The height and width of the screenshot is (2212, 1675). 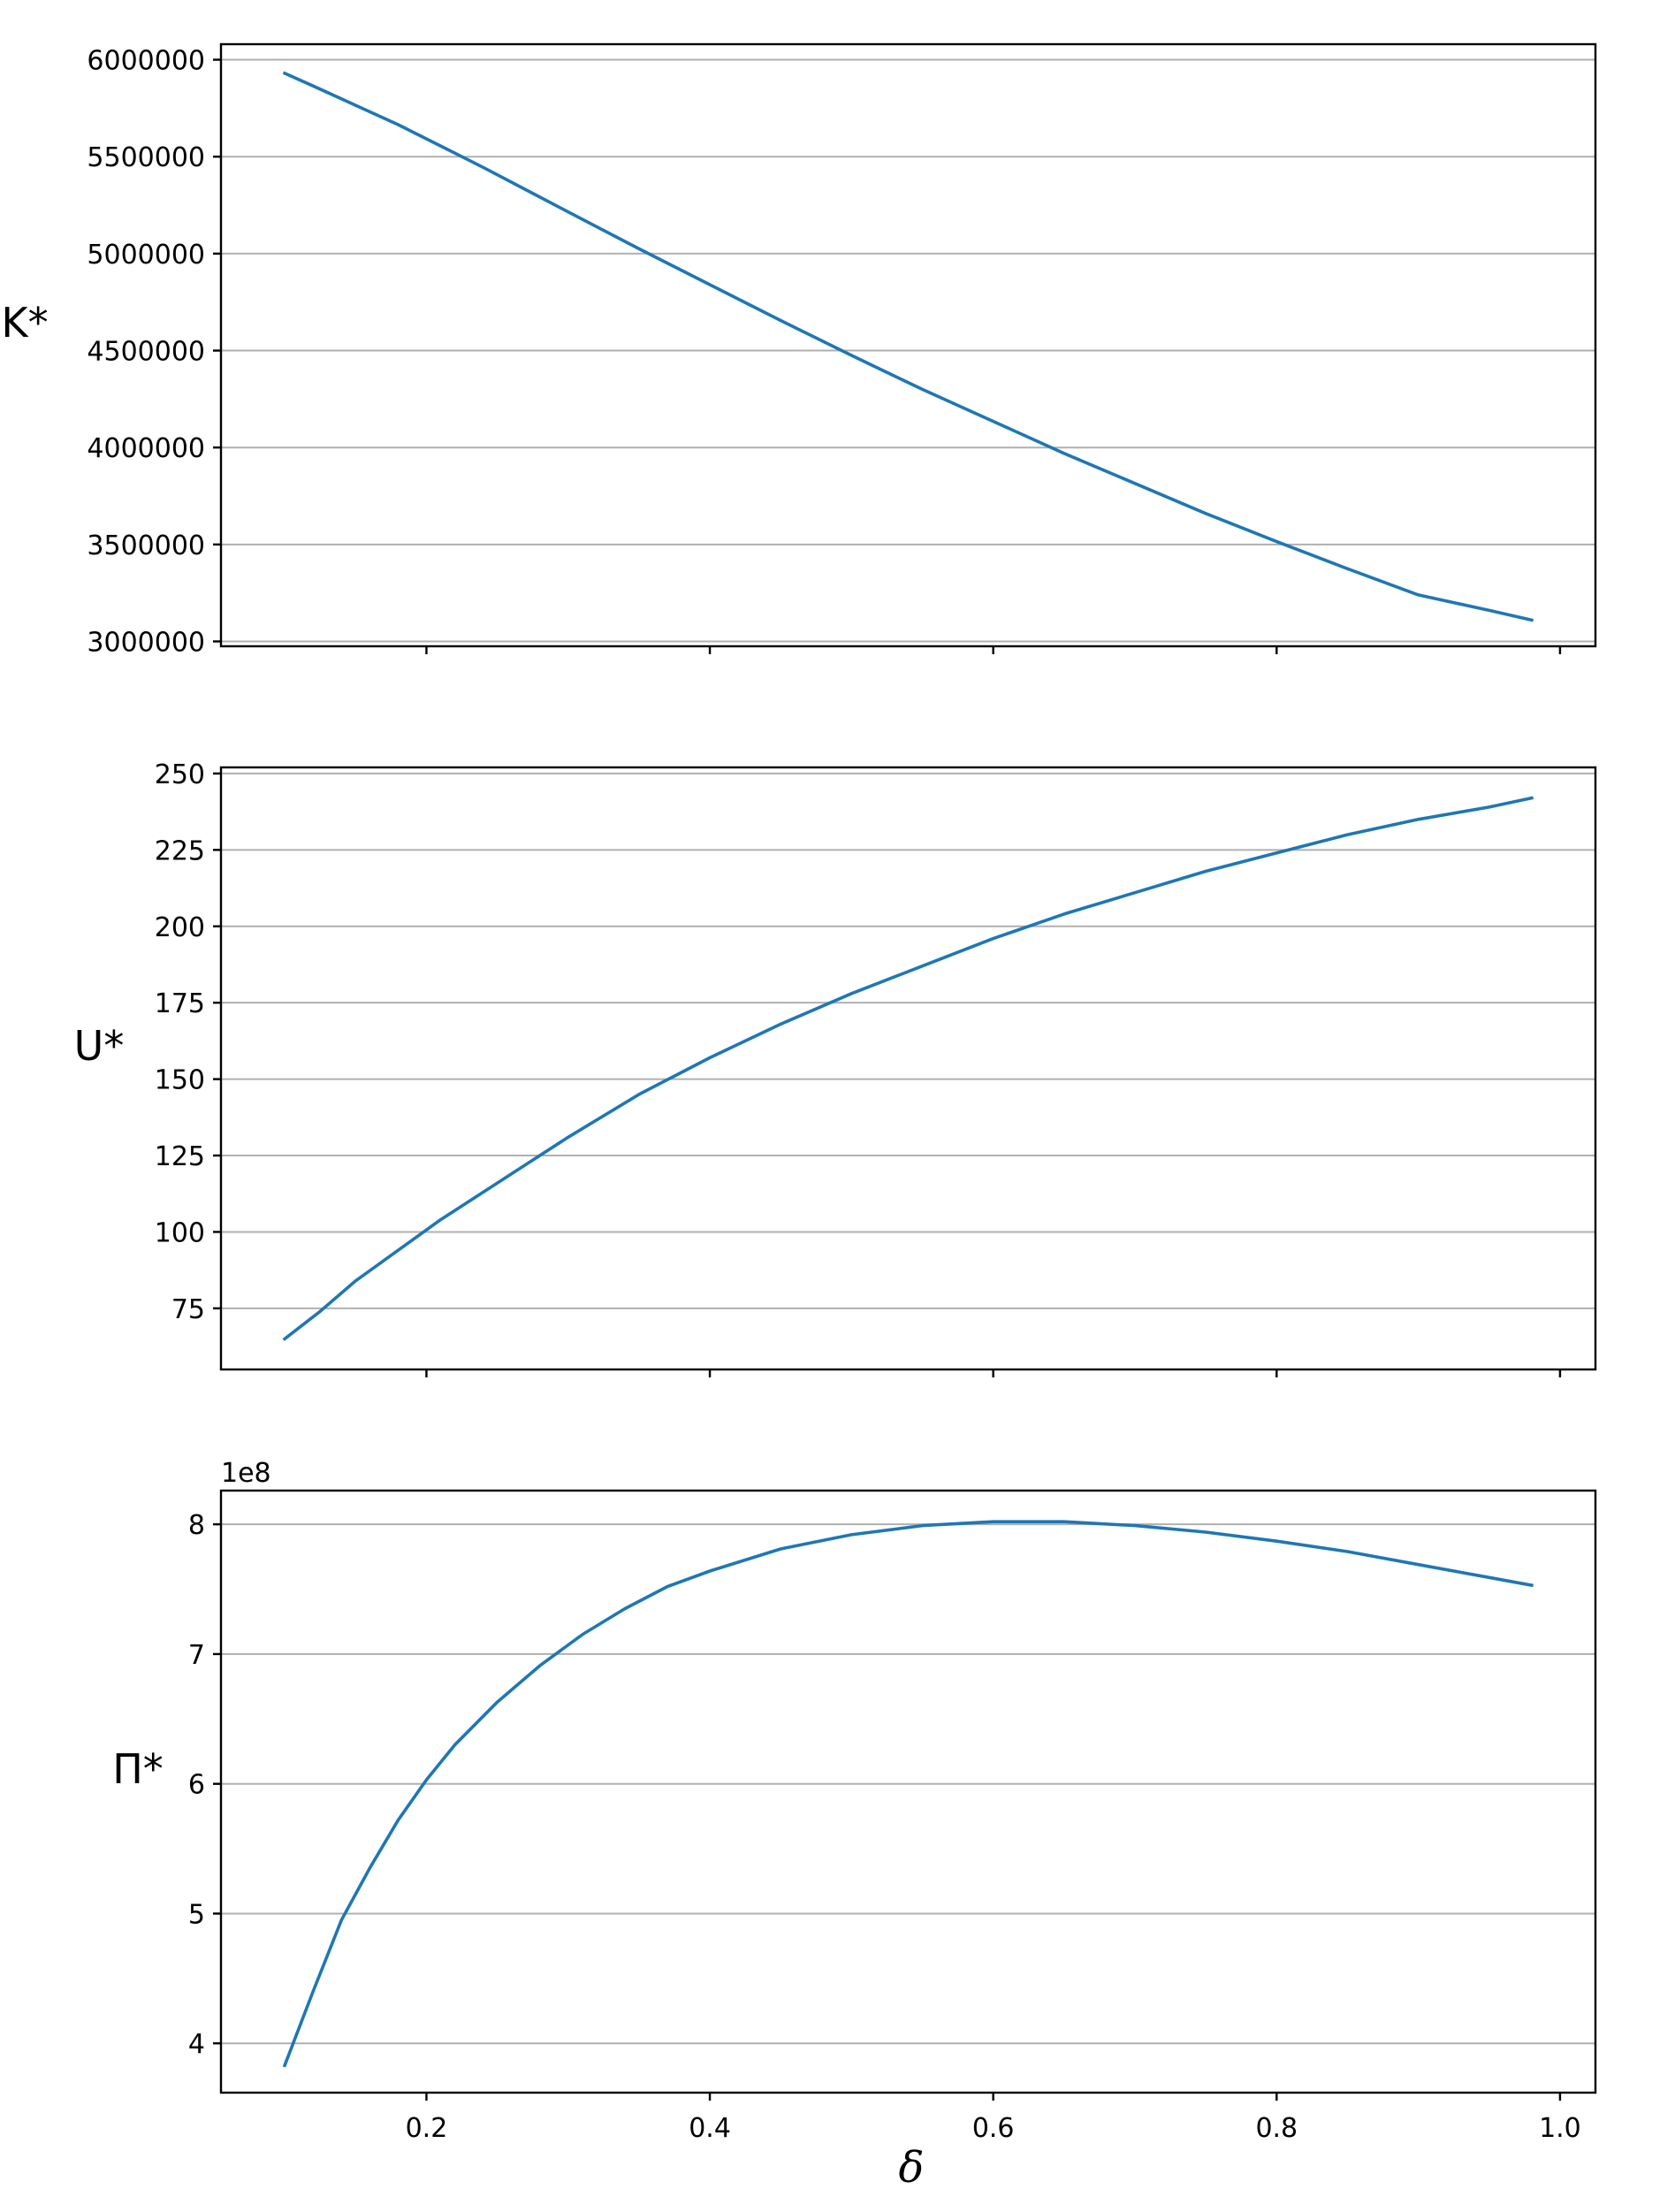 I want to click on x-tick-label: 0.8, so click(x=1276, y=2128).